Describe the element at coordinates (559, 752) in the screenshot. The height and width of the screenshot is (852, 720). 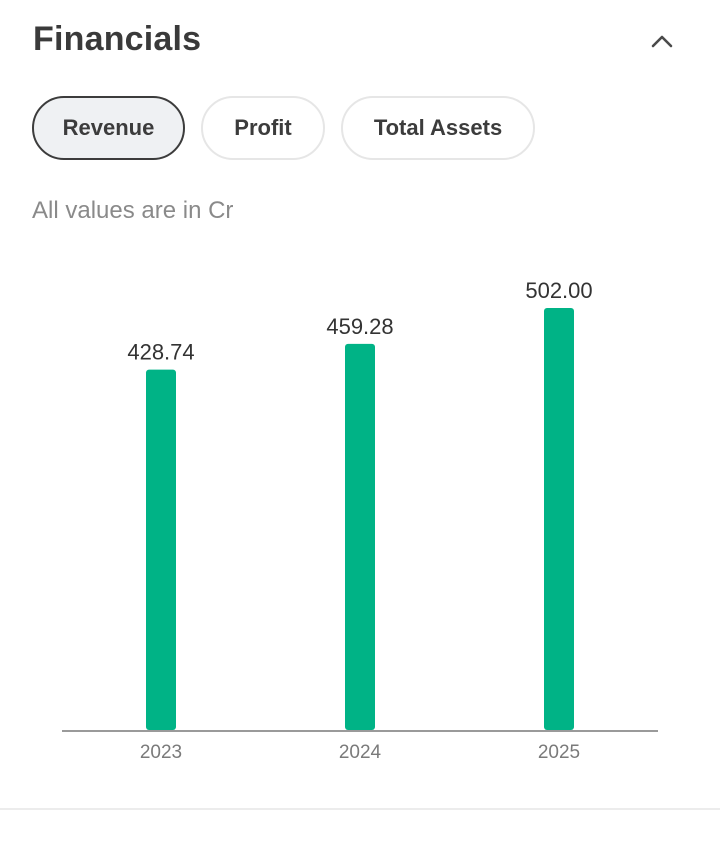
I see `x-tick-2025: 2025` at that location.